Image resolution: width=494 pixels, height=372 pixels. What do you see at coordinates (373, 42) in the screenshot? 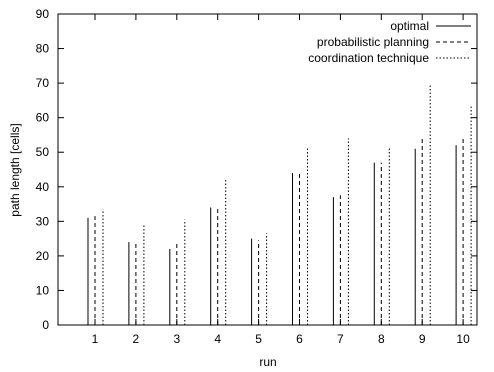
I see `legend-label-probabilistic-planning: probabilistic planning` at bounding box center [373, 42].